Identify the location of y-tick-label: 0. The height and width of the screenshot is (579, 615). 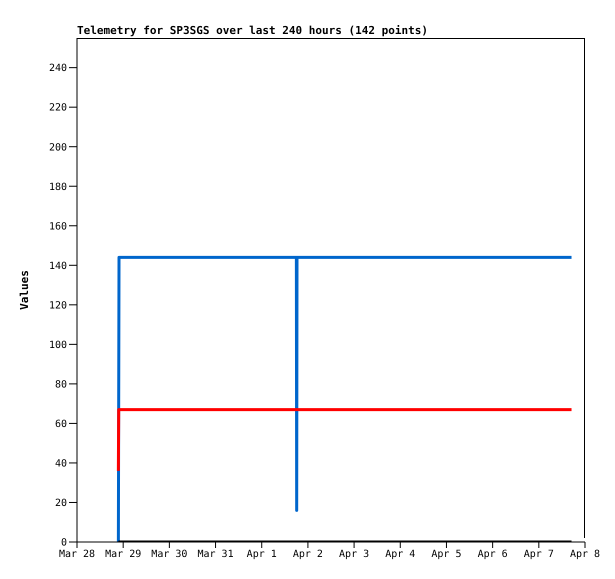
(63, 543).